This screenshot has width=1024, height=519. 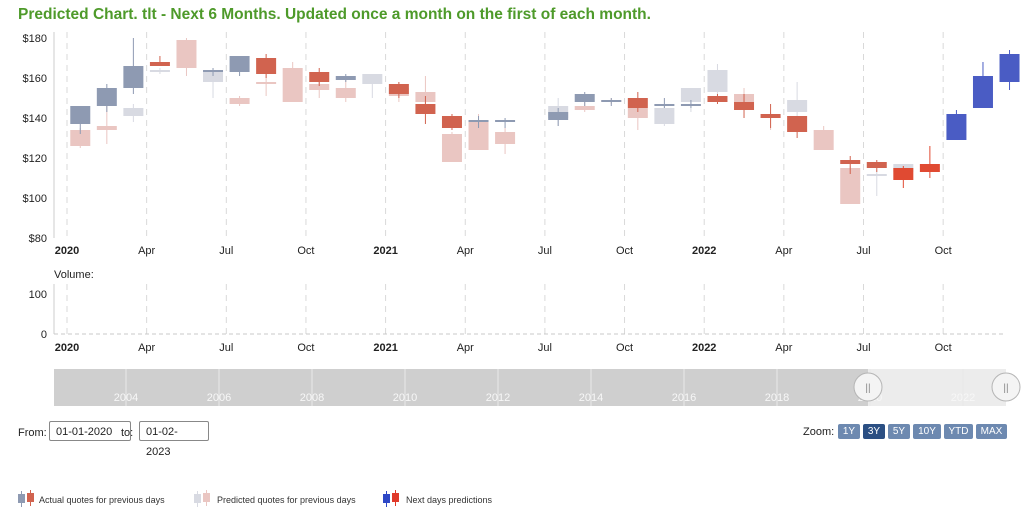 I want to click on legend-item-predicted: Predicted quotes for previous days, so click(x=274, y=500).